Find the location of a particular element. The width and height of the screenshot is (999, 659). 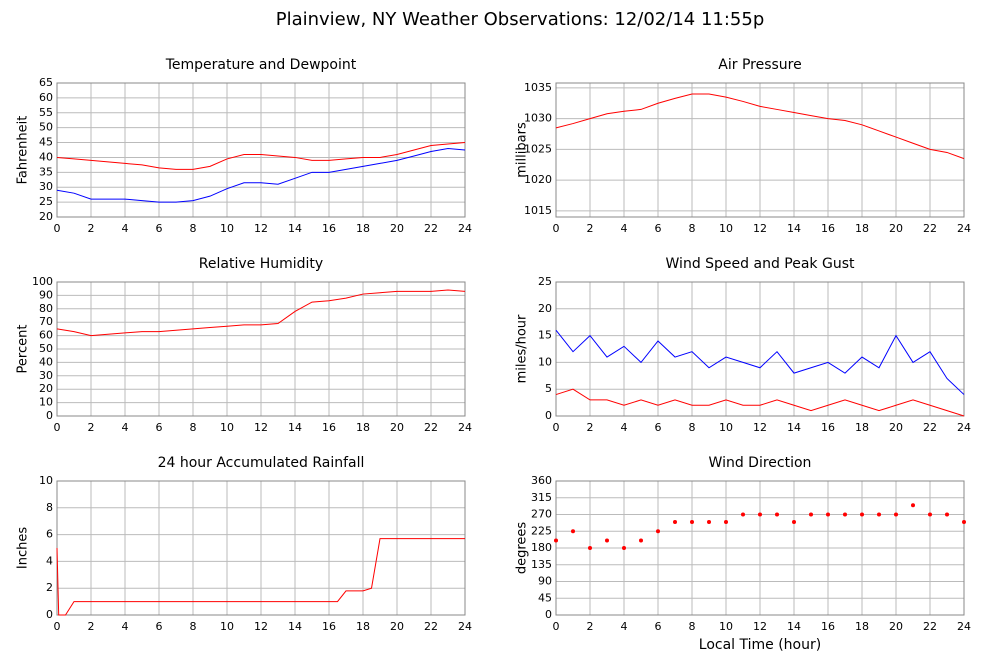

y-tick-label: 40 is located at coordinates (46, 156).